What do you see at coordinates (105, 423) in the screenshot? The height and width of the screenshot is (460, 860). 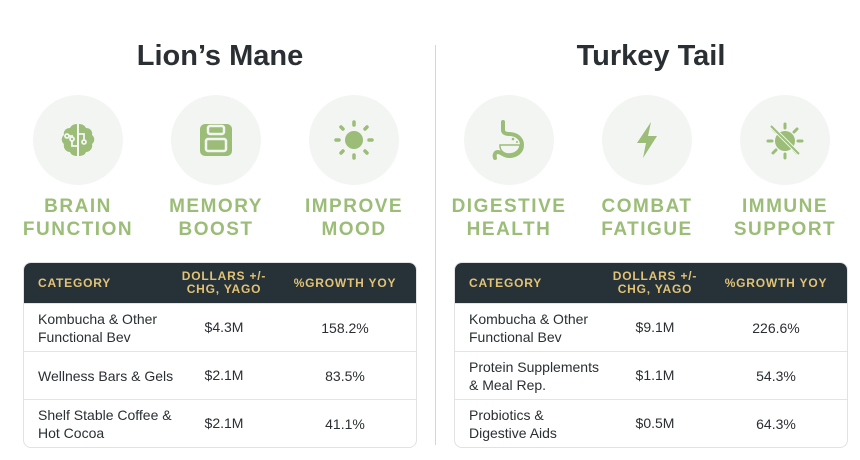 I see `cell-category: Shelf Stable Coffee & Hot Cocoa` at bounding box center [105, 423].